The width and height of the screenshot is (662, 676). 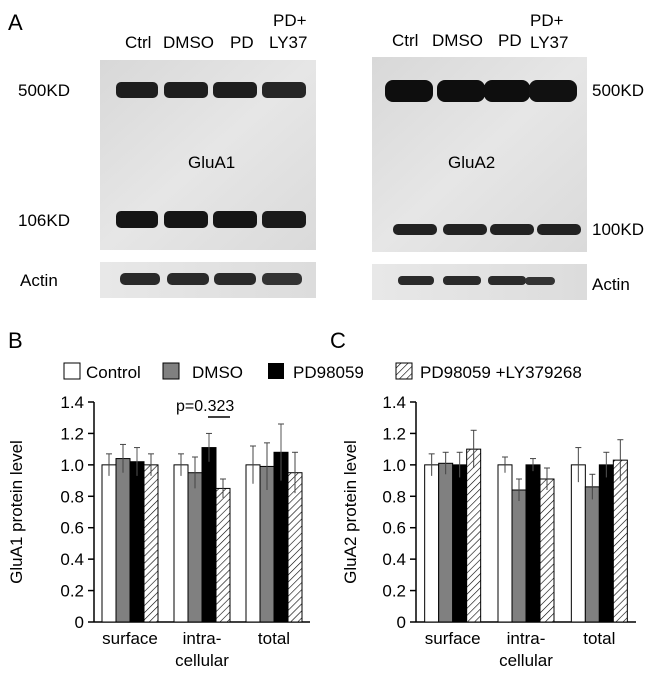 I want to click on protein-label: GluA2, so click(x=471, y=162).